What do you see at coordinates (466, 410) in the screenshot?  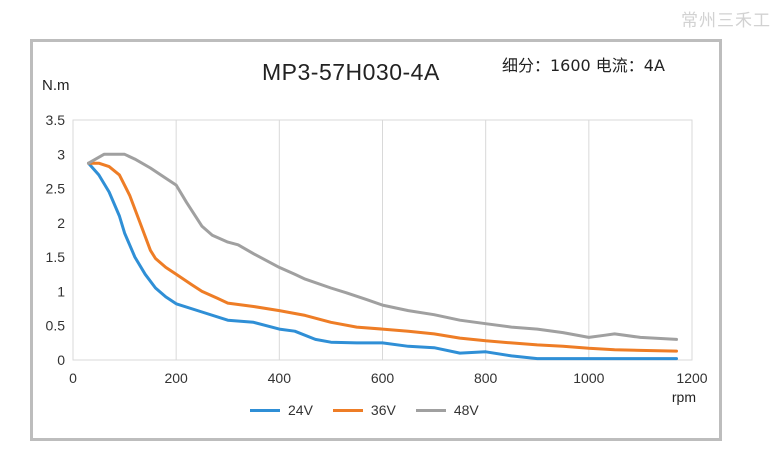 I see `legend-label: 48V` at bounding box center [466, 410].